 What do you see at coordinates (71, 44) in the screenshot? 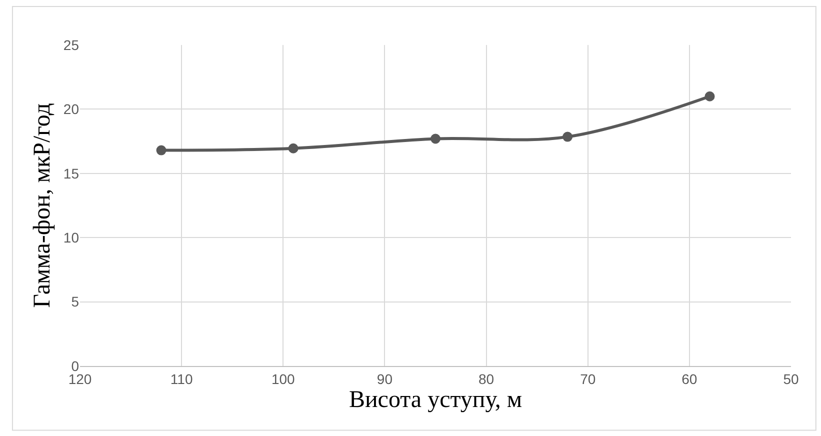
I see `y-tick-label: 25` at bounding box center [71, 44].